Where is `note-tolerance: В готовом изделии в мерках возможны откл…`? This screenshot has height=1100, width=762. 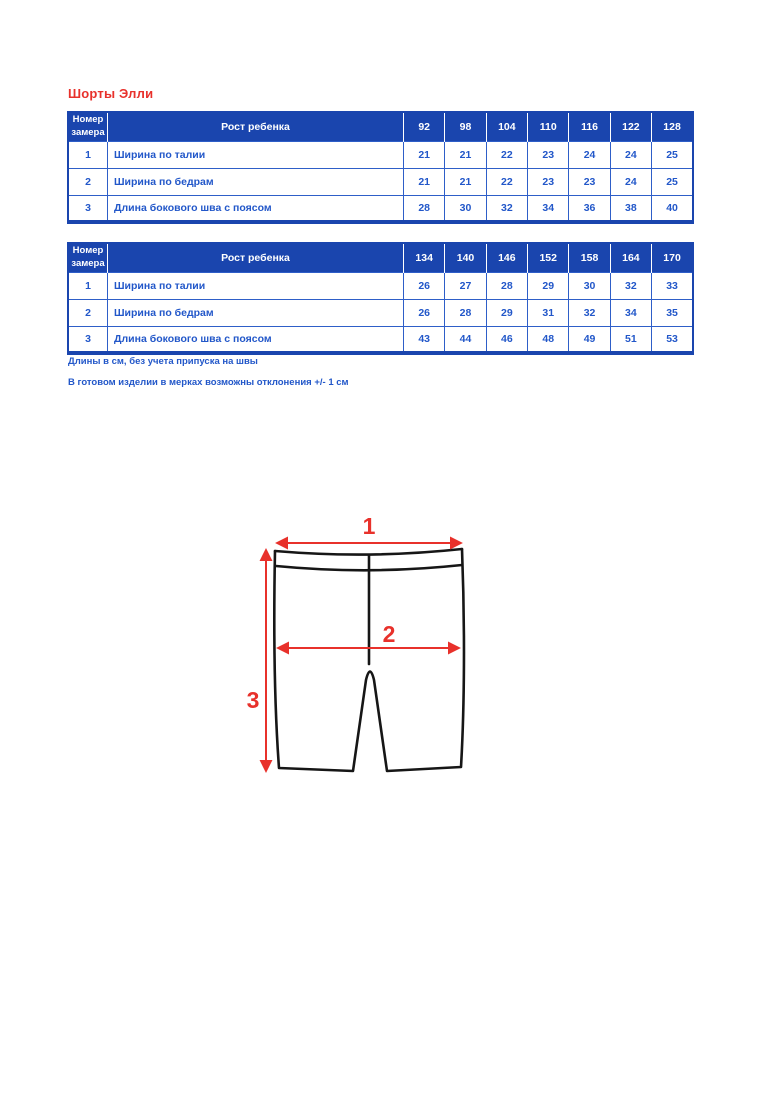 note-tolerance: В готовом изделии в мерках возможны откл… is located at coordinates (208, 382).